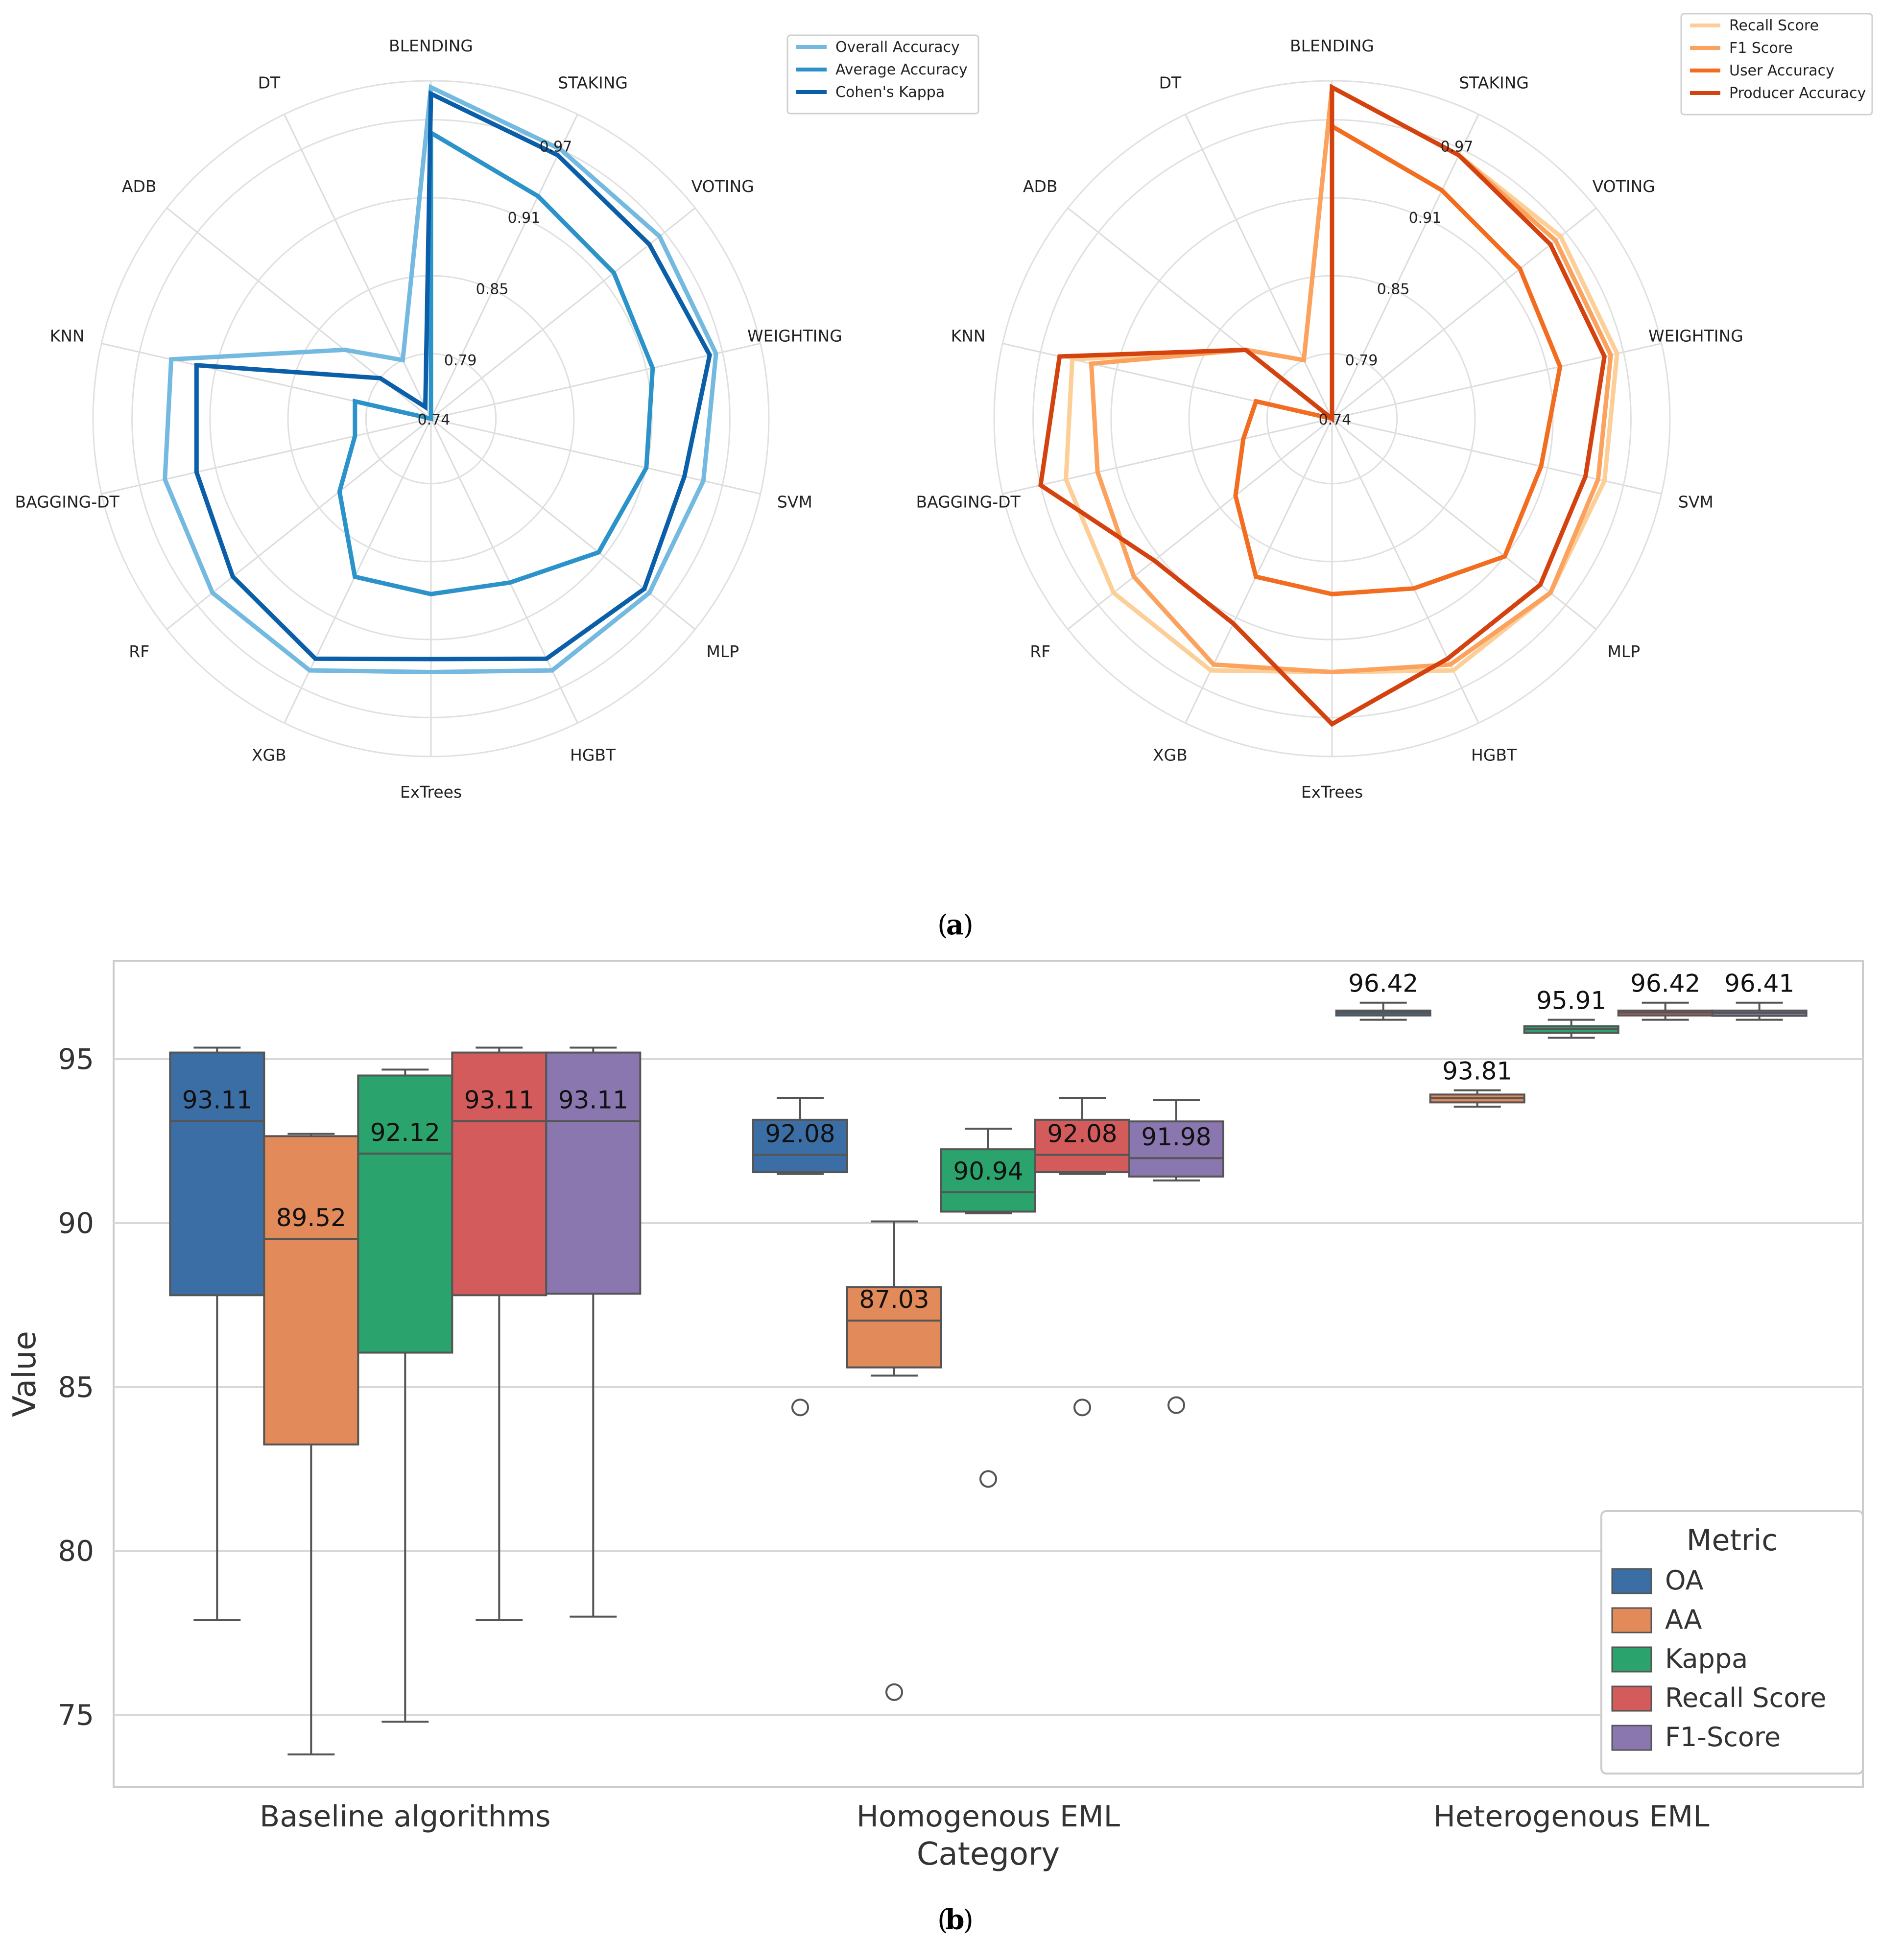  Describe the element at coordinates (1631, 1738) in the screenshot. I see `boxplot-legend-swatch-f1-score` at that location.